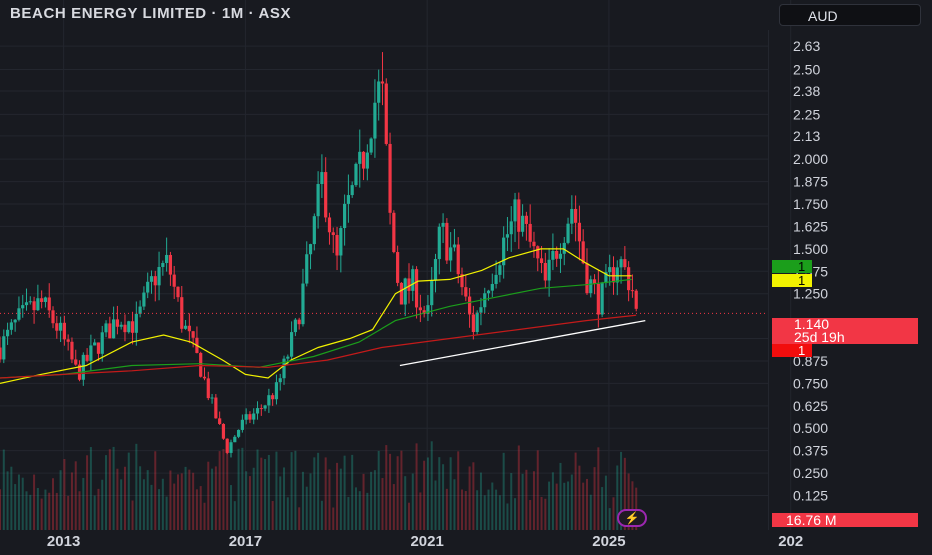 The height and width of the screenshot is (555, 932). I want to click on volume-value-label: 16.76 M, so click(845, 520).